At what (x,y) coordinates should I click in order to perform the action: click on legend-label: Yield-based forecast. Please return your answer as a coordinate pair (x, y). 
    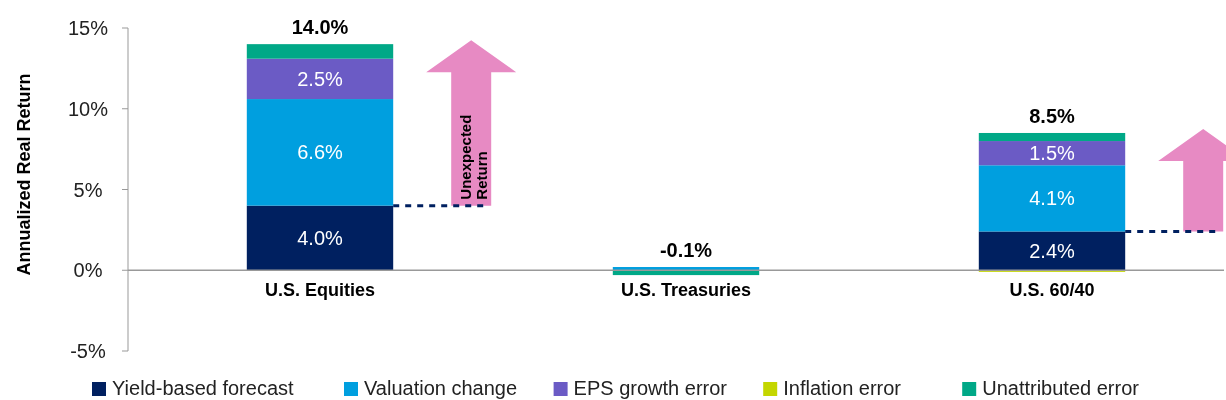
    Looking at the image, I should click on (203, 388).